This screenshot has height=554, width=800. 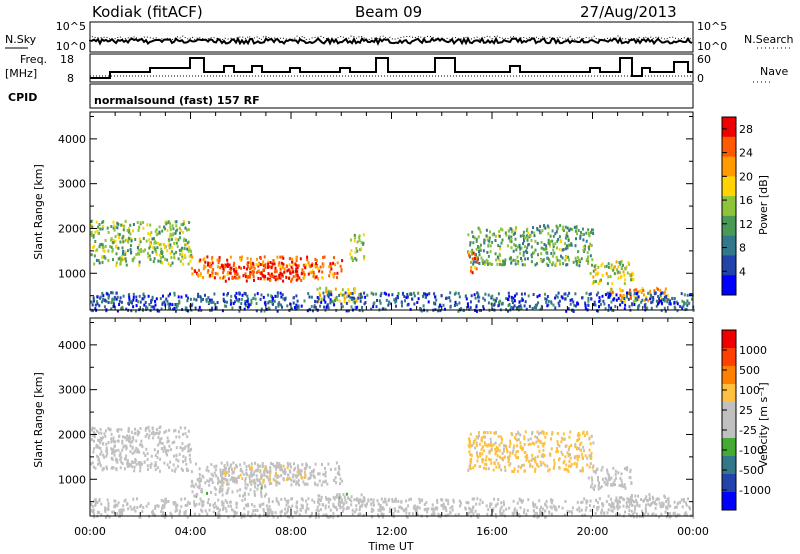 What do you see at coordinates (763, 205) in the screenshot?
I see `power-colorbar-label: Power [dB]` at bounding box center [763, 205].